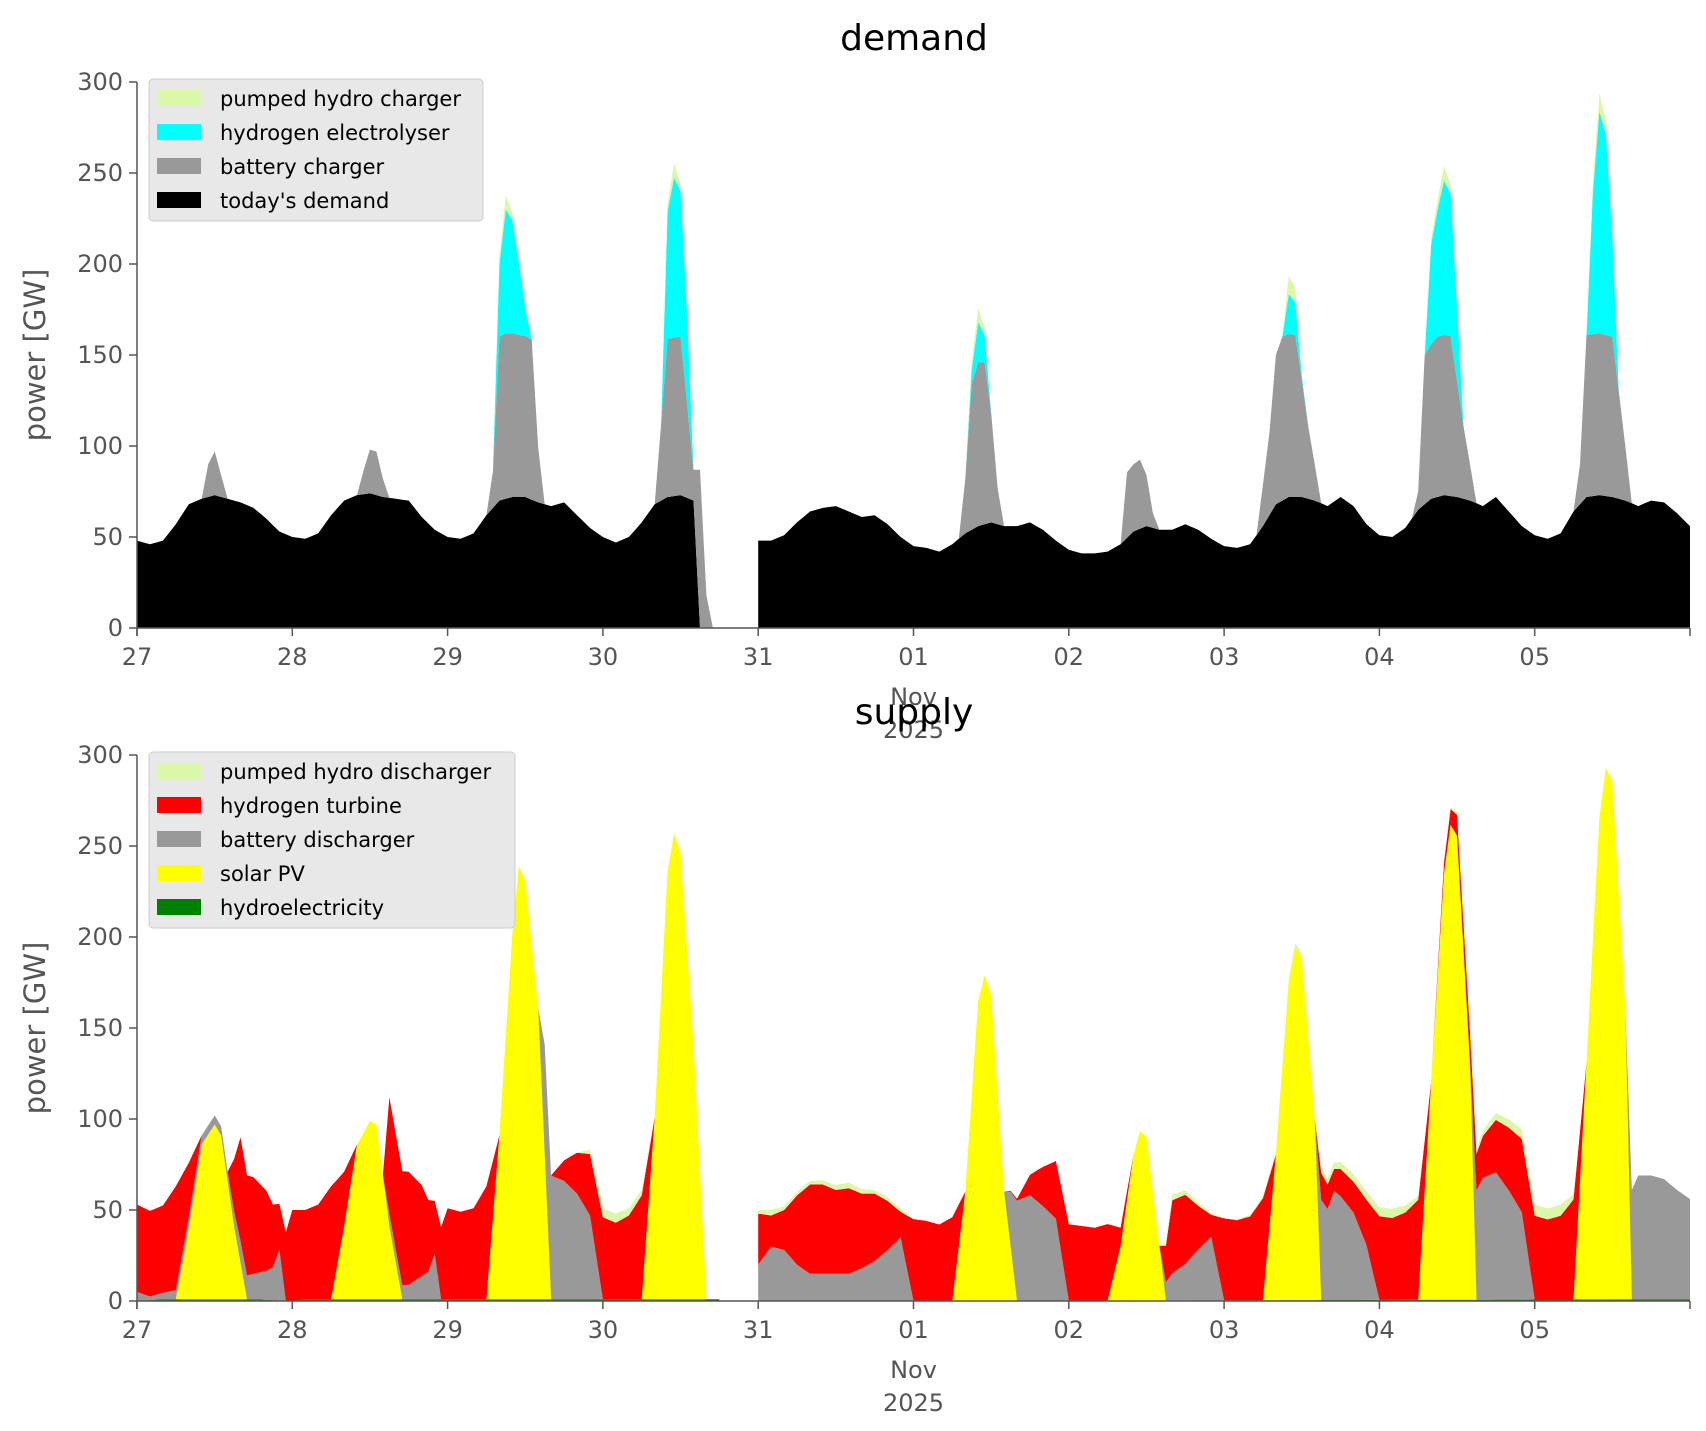 This screenshot has width=1706, height=1431. I want to click on legend-label: hydrogen electrolyser, so click(335, 133).